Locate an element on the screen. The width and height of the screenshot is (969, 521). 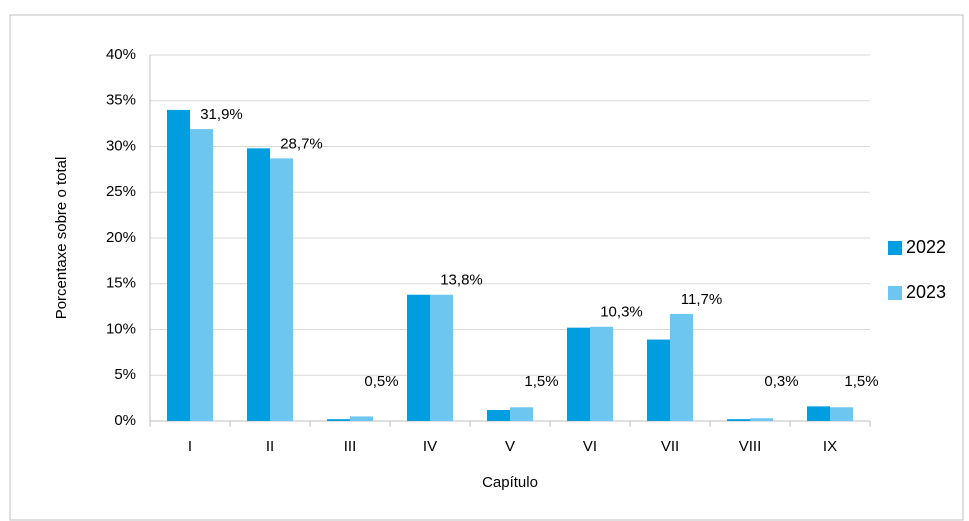
y-tick-label: 0% is located at coordinates (125, 420).